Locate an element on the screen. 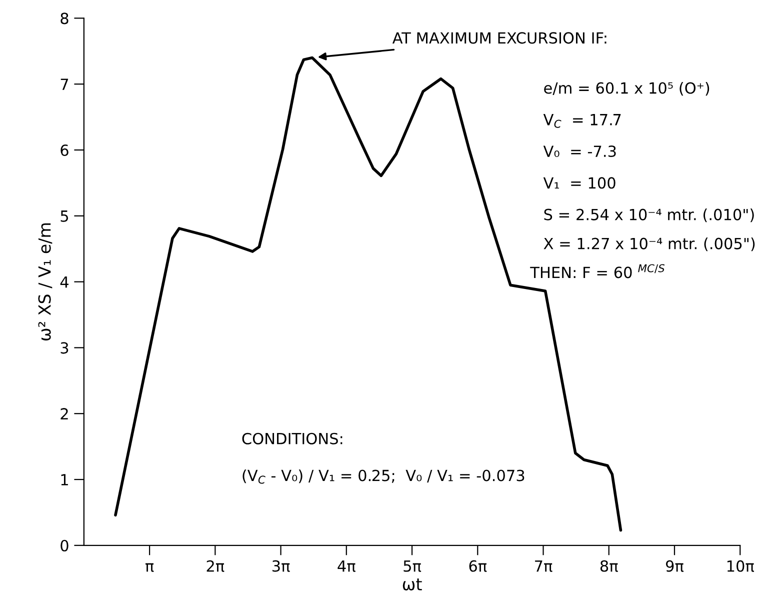 The width and height of the screenshot is (763, 606). y-tick-label: 6 is located at coordinates (64, 150).